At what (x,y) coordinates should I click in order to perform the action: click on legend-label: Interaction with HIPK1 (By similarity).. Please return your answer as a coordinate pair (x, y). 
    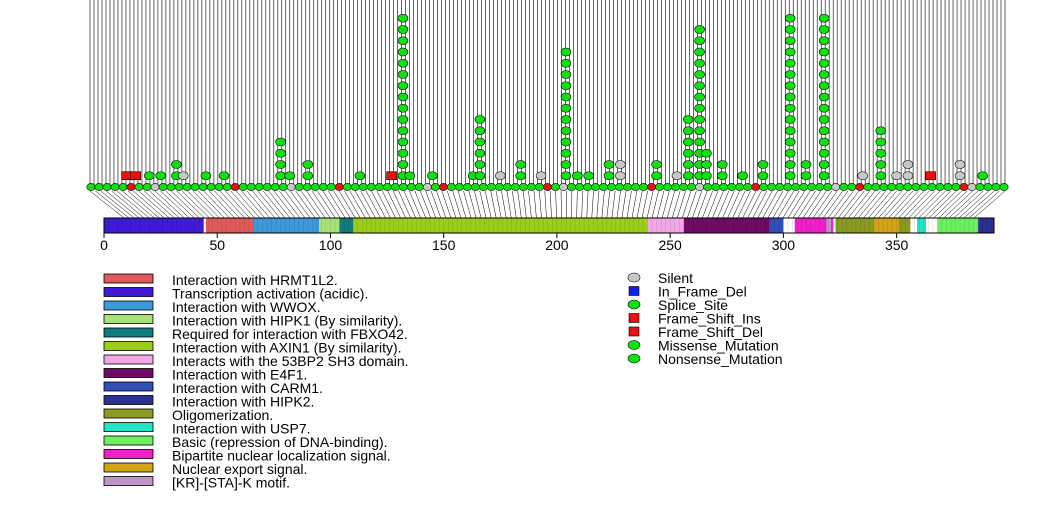
    Looking at the image, I should click on (287, 321).